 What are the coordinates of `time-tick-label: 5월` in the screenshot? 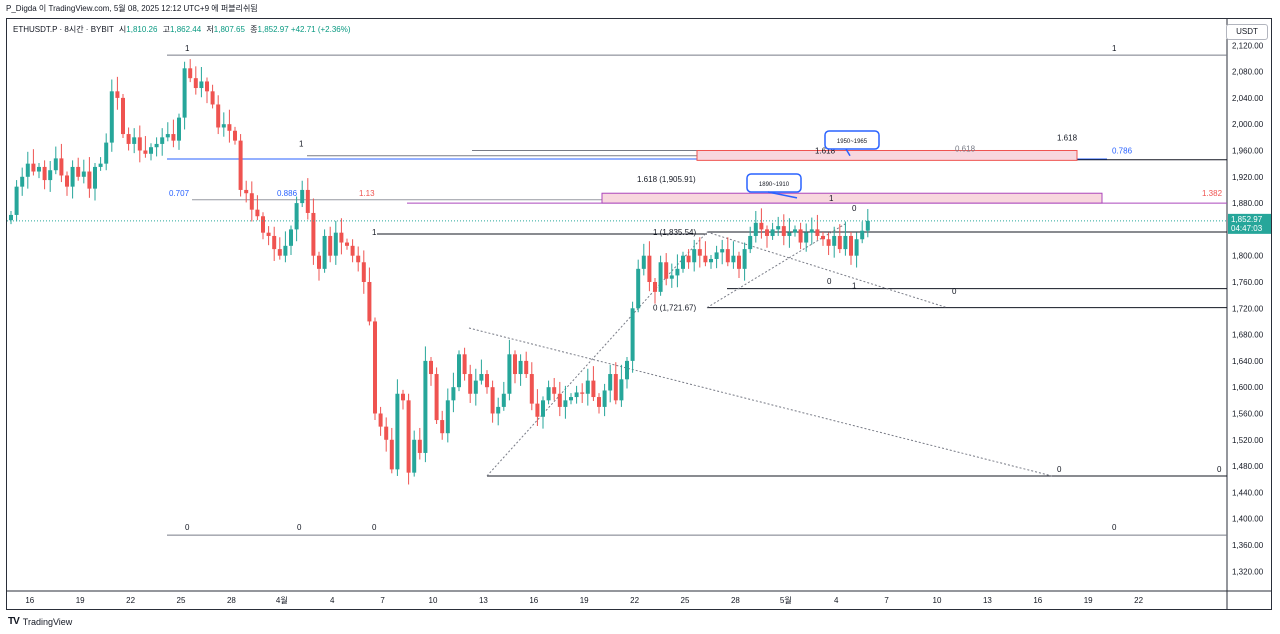 It's located at (786, 600).